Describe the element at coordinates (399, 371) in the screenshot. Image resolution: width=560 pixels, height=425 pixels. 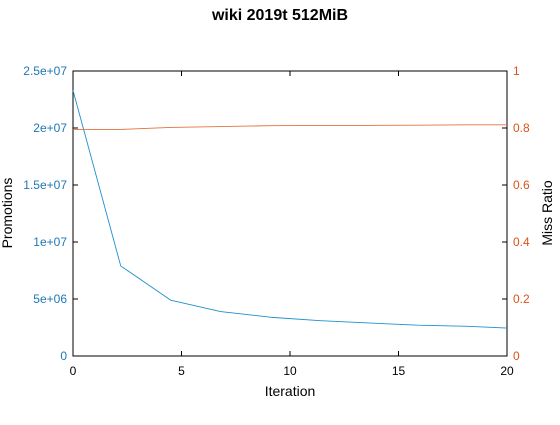
I see `x-tick-label: 15` at that location.